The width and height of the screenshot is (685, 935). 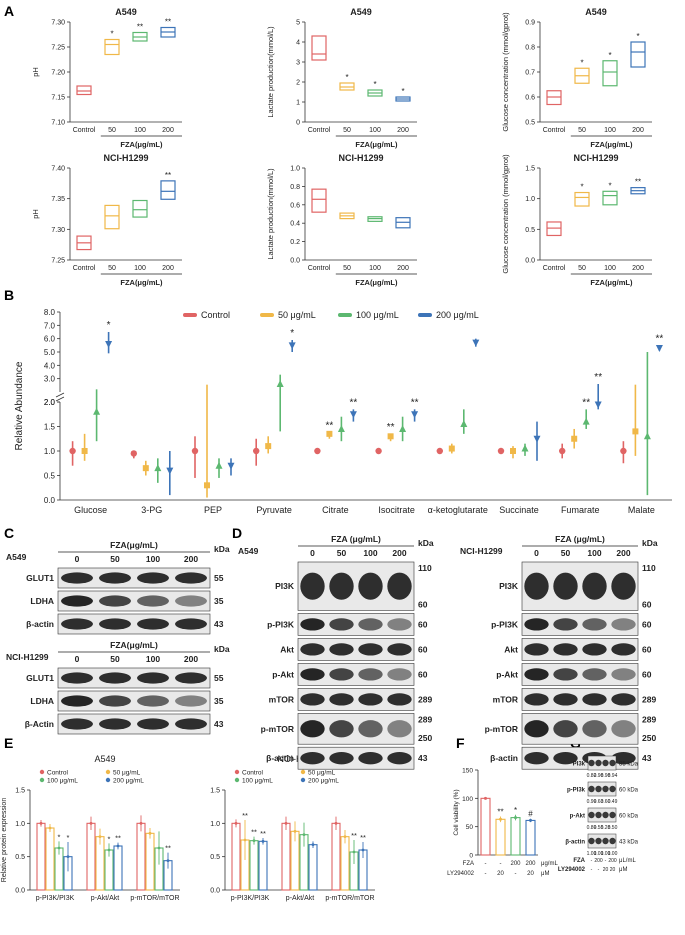 I want to click on panel-letter-a: A, so click(x=9, y=11).